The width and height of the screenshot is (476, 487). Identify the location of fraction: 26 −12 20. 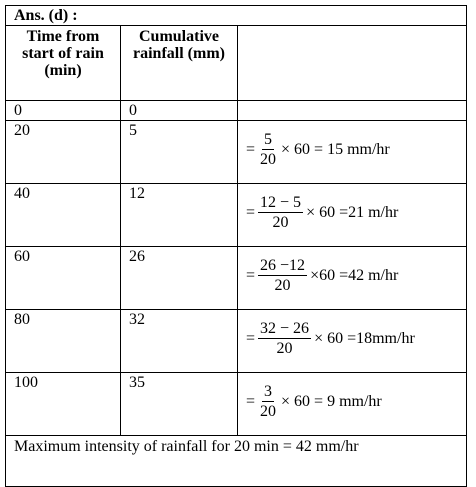
(283, 276).